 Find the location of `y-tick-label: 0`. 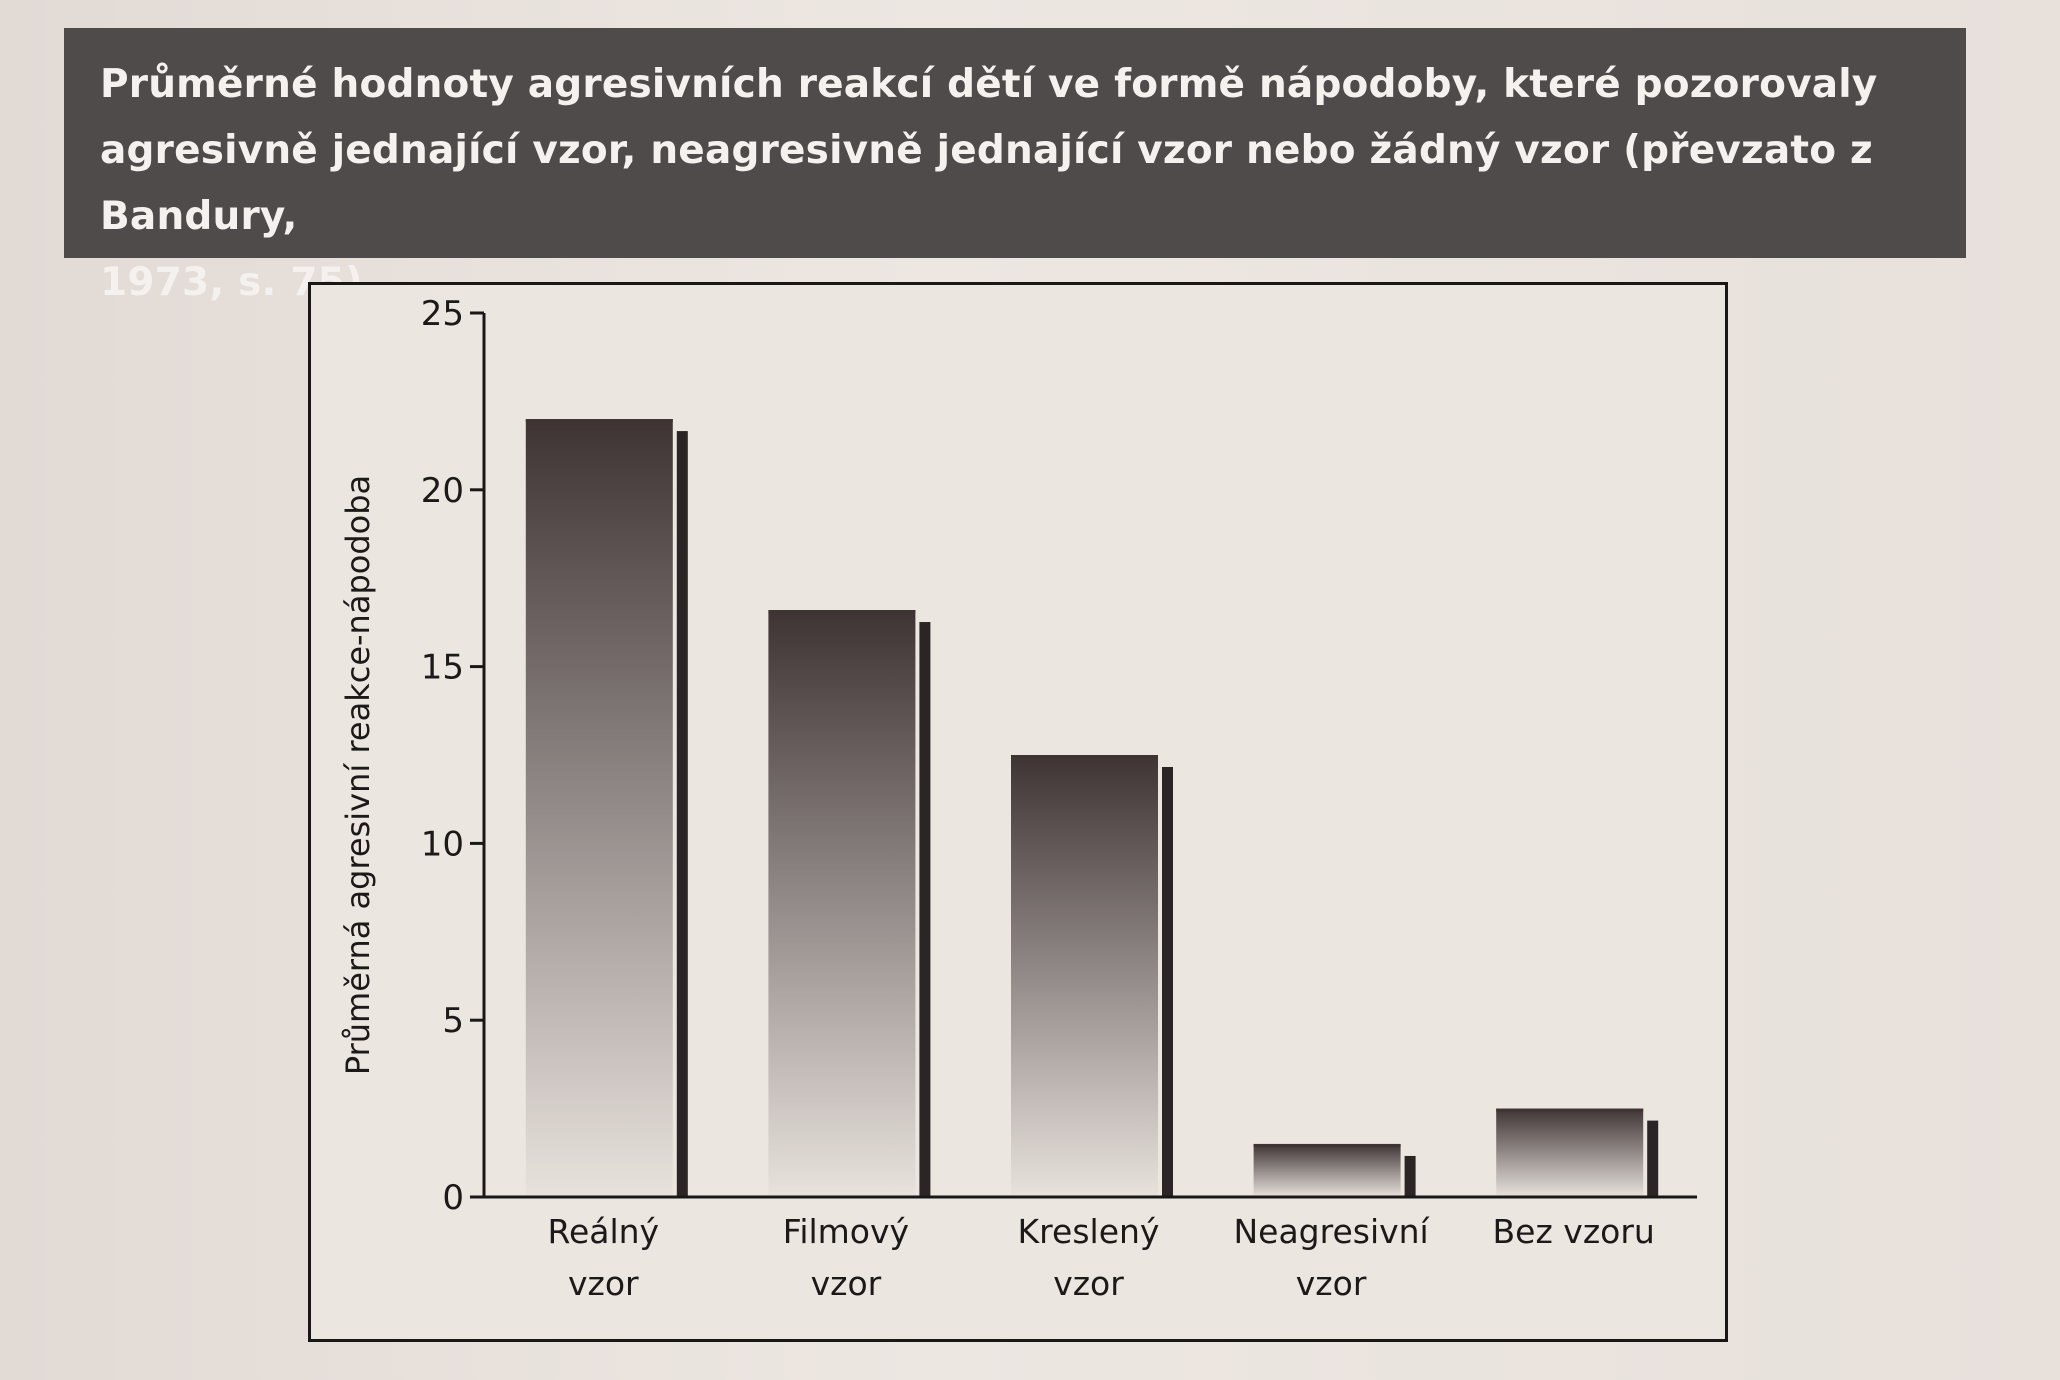

y-tick-label: 0 is located at coordinates (453, 1198).